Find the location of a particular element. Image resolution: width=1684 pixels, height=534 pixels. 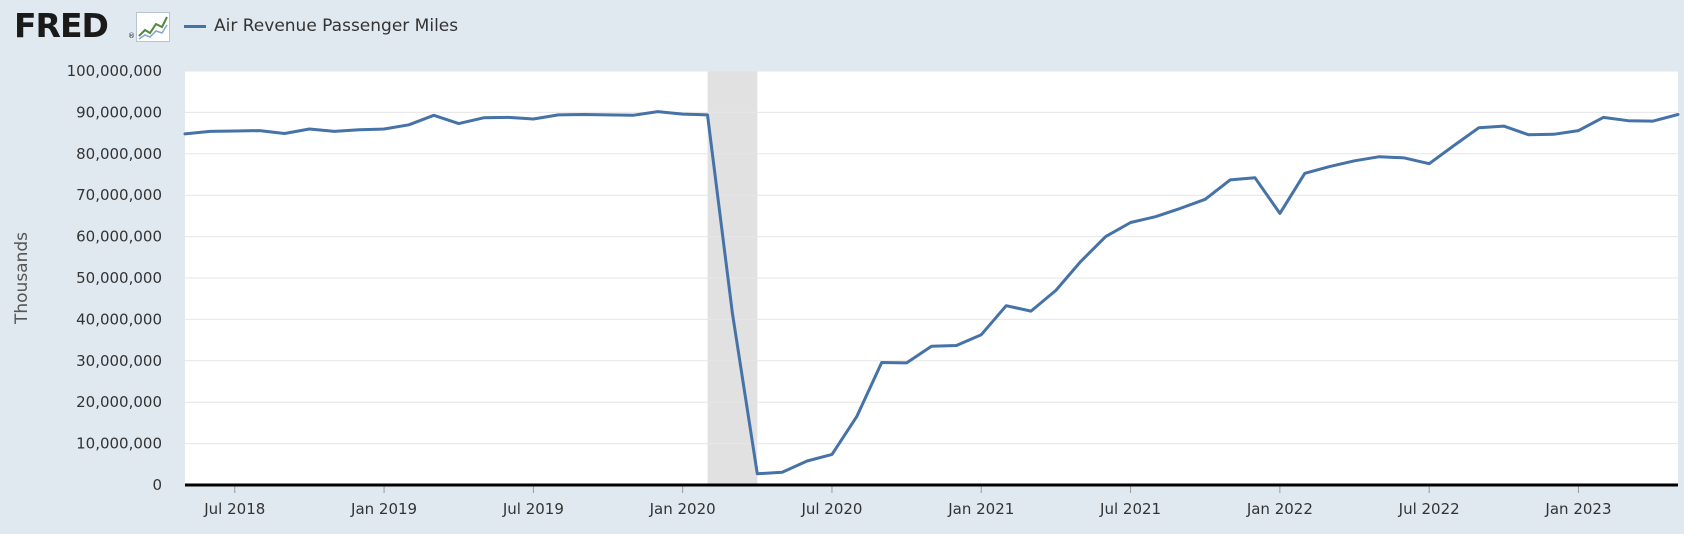

y-tick-label: 80,000,000 is located at coordinates (119, 154).